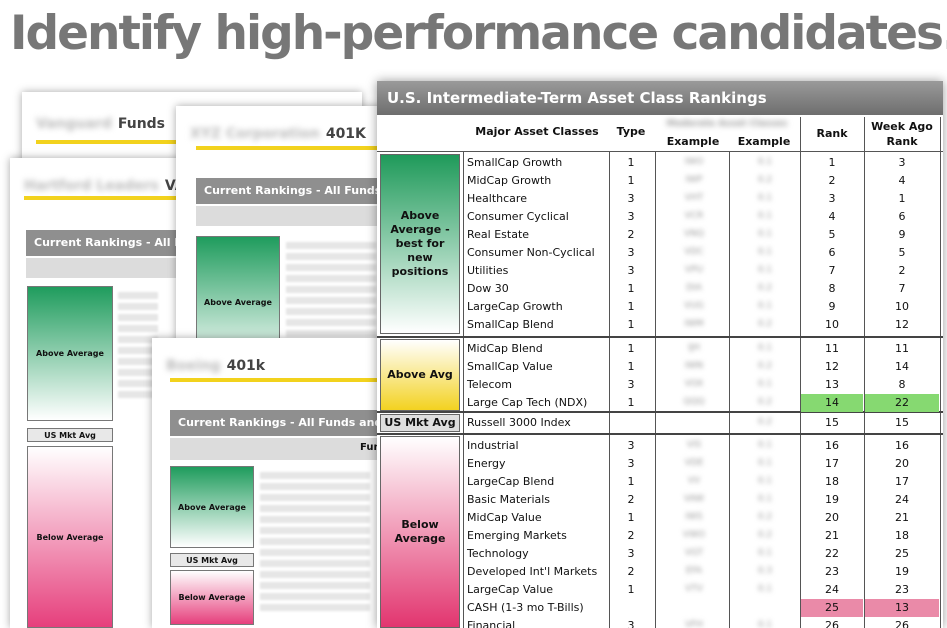 Image resolution: width=947 pixels, height=628 pixels. Describe the element at coordinates (91, 186) in the screenshot. I see `card-name-blurred: Hartford Leaders` at that location.